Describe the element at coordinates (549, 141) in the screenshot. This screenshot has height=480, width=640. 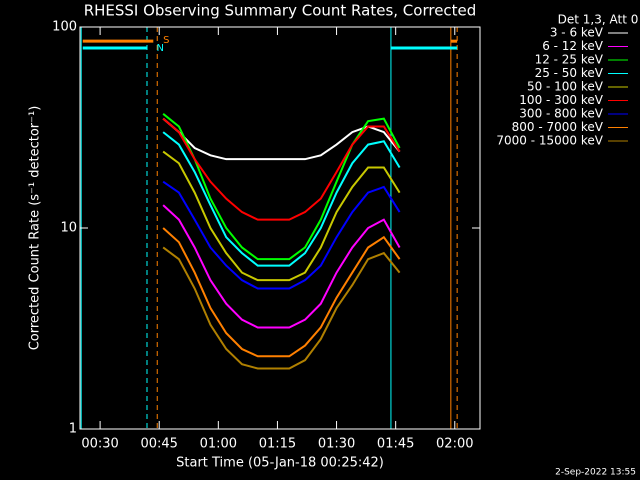
I see `legend-label: 7000 - 15000 keV` at that location.